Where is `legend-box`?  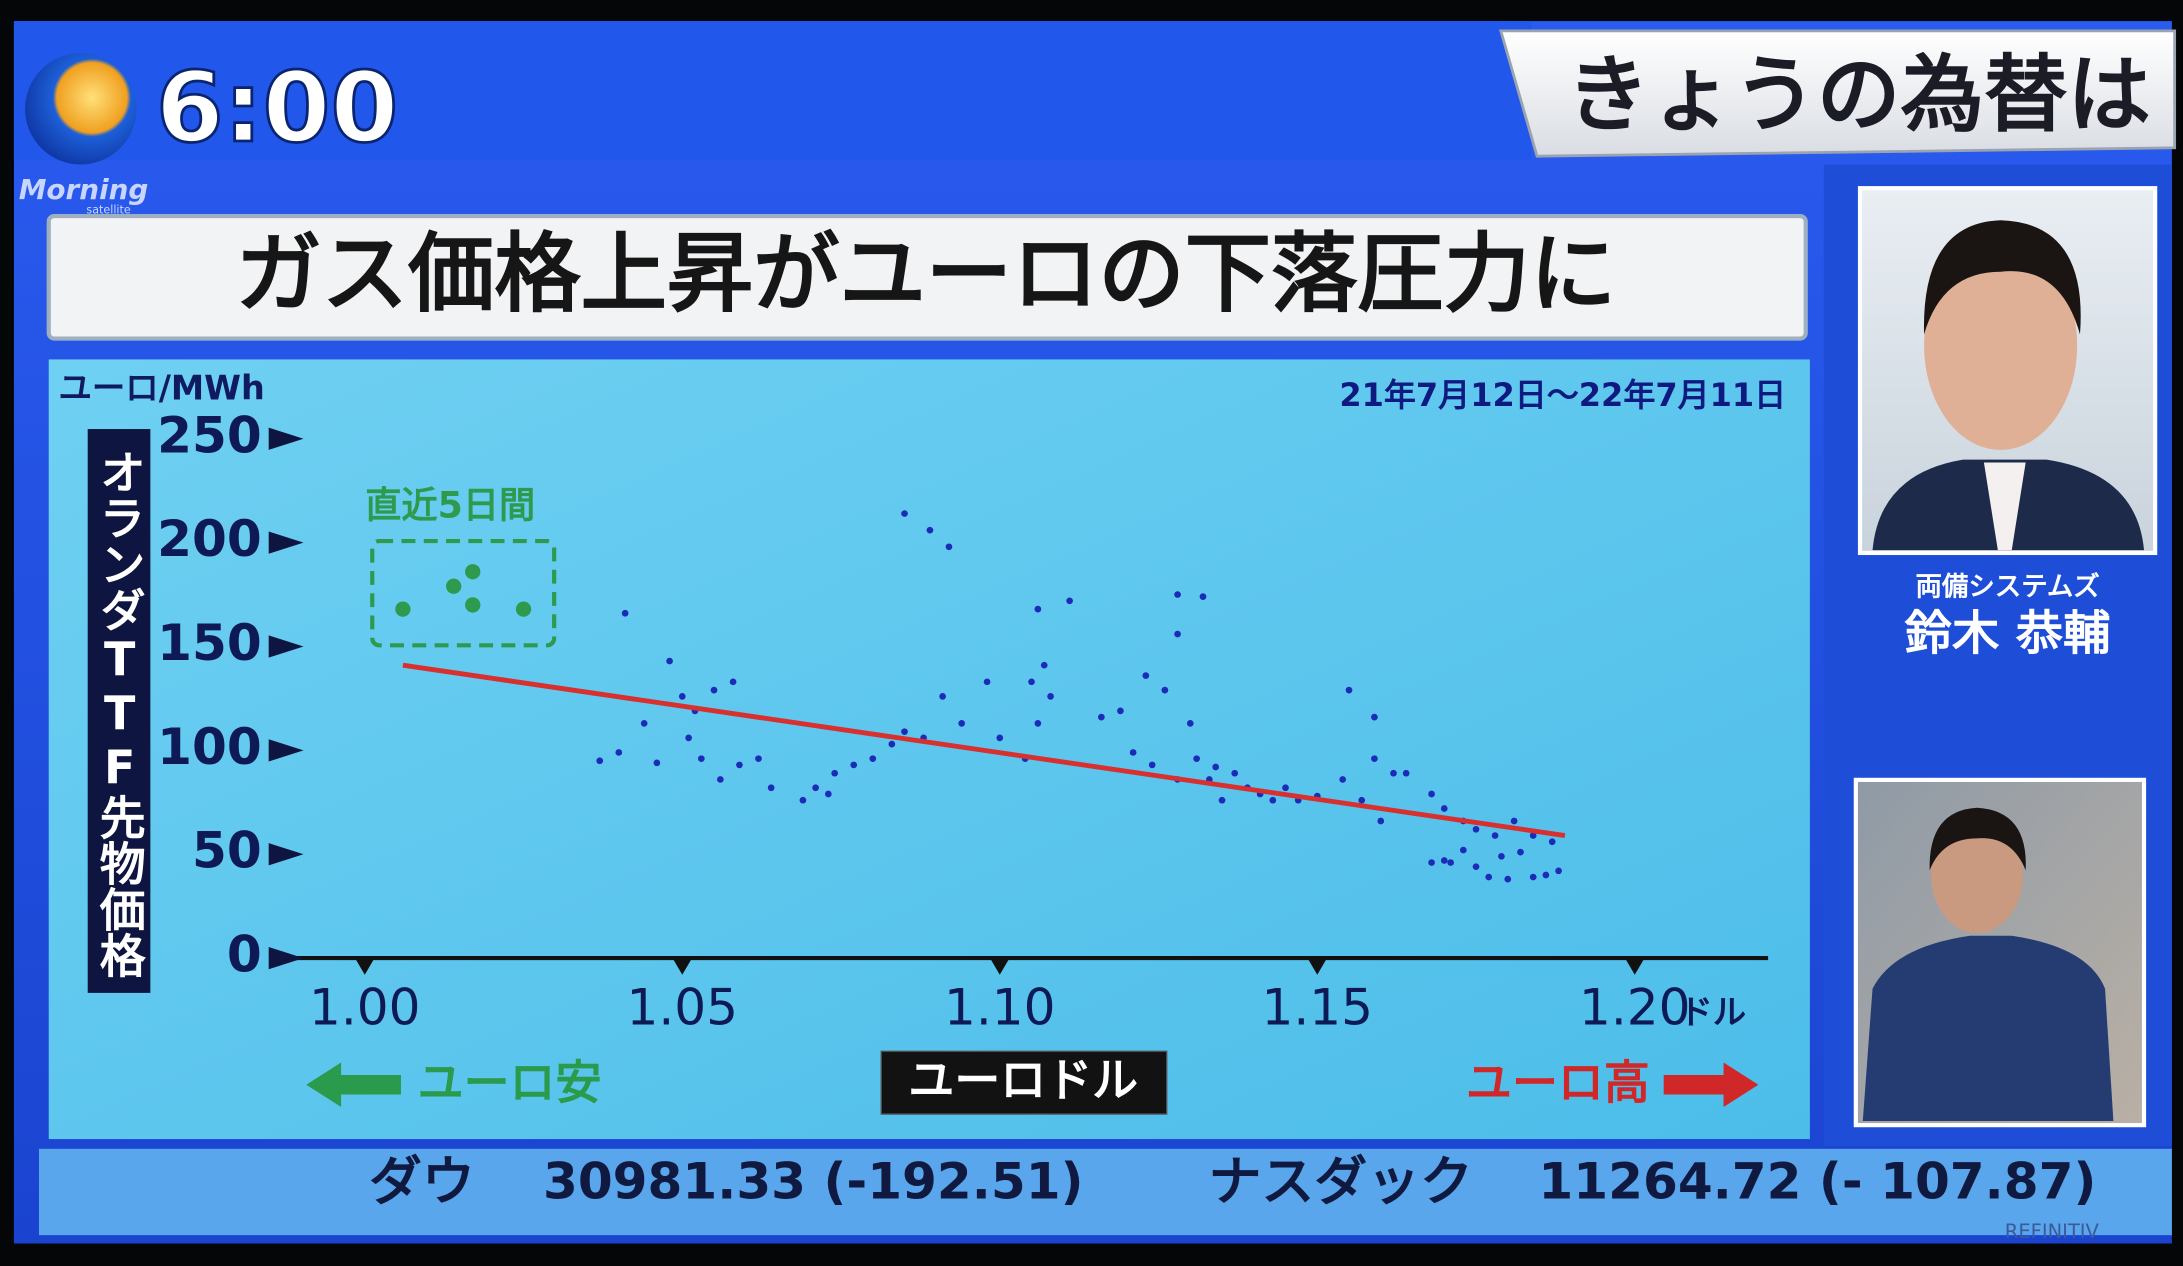
legend-box is located at coordinates (463, 593).